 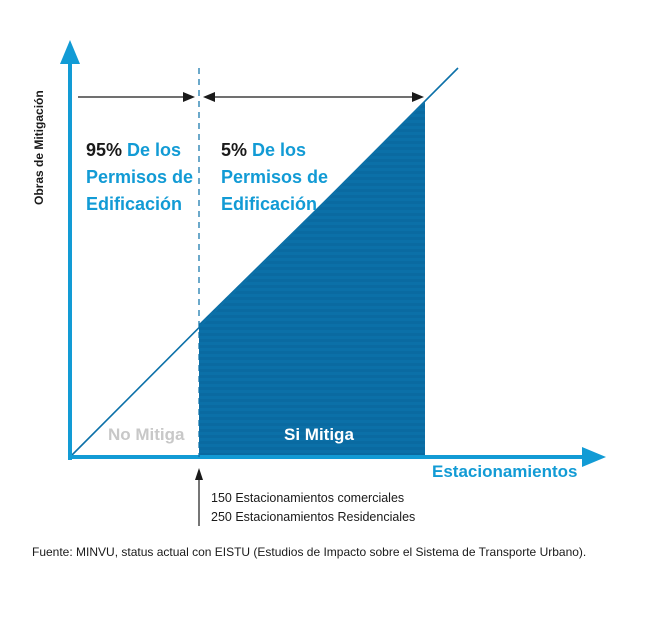 What do you see at coordinates (154, 150) in the screenshot?
I see `left-region-line1: De los` at bounding box center [154, 150].